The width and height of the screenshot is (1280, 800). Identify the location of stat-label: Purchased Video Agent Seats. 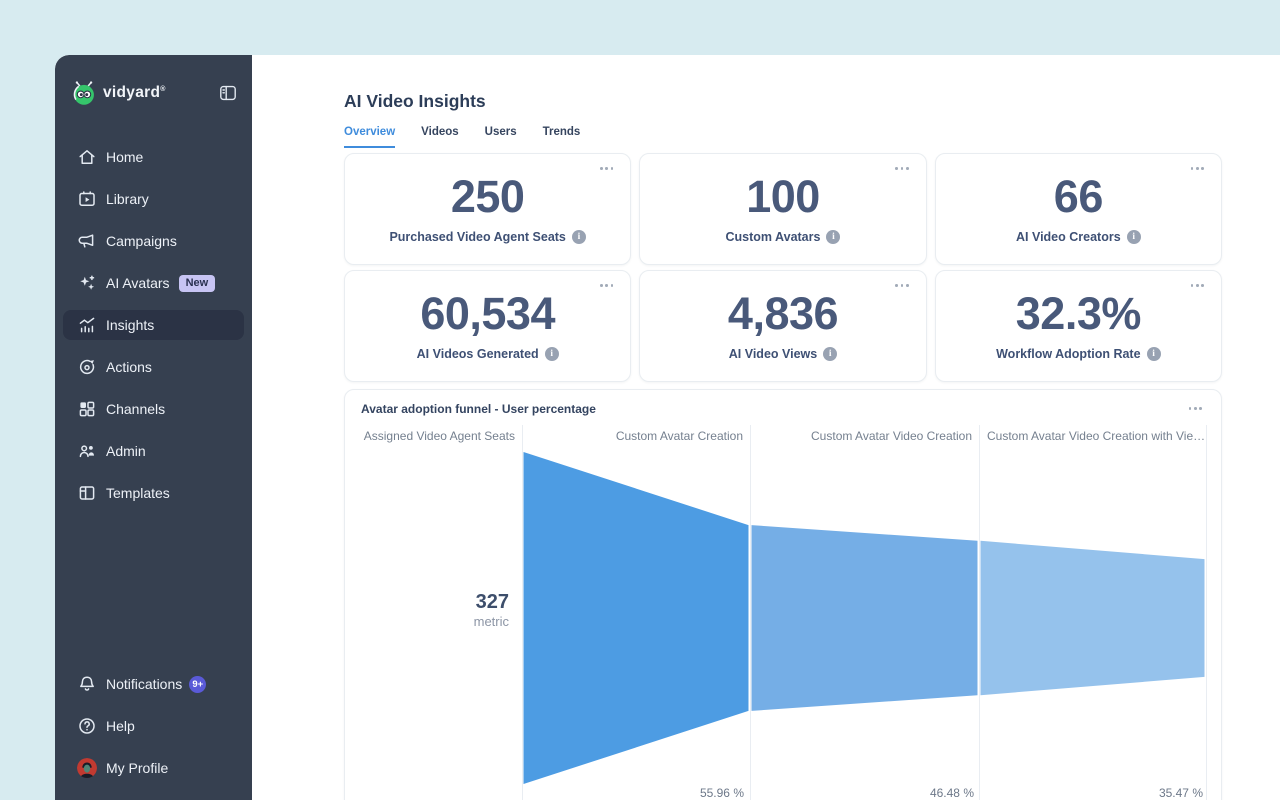
(477, 237).